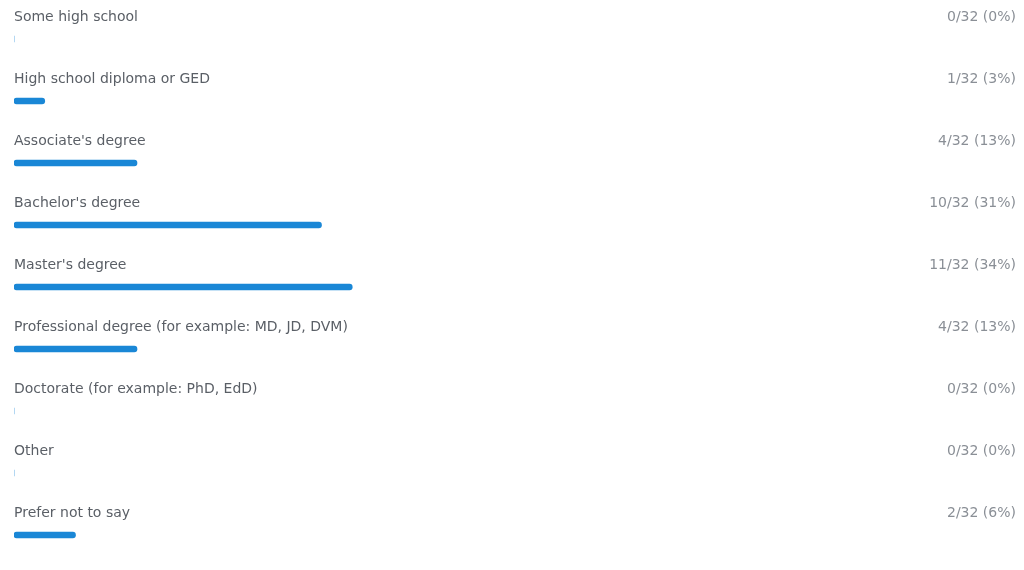 This screenshot has height=570, width=1024. I want to click on data-label: 1/32 (3%), so click(981, 77).